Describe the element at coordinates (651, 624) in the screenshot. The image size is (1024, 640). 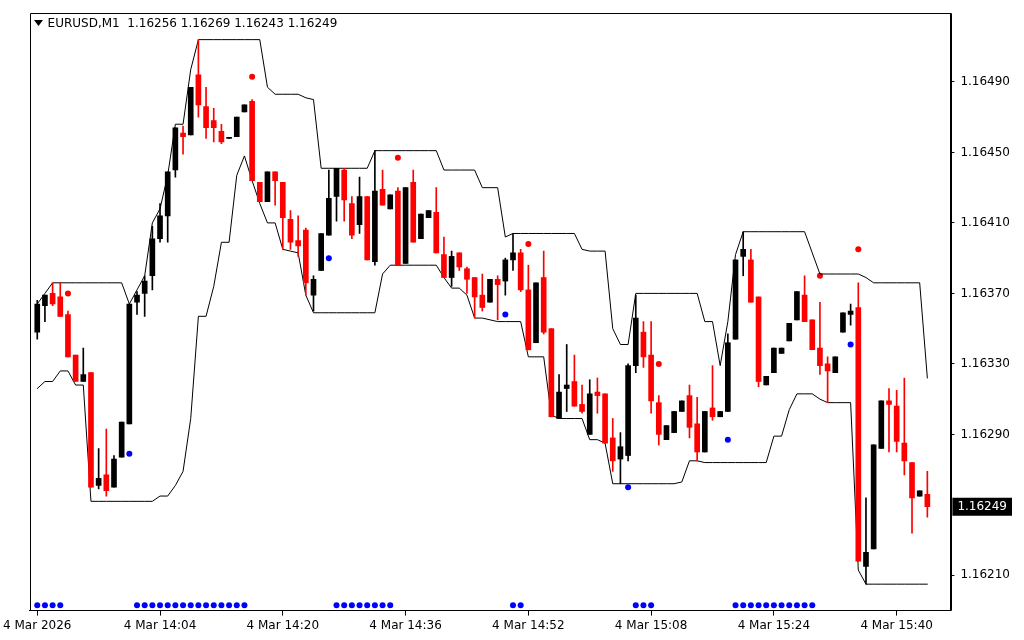
I see `x-tick-label: 4 Mar 15:08` at that location.